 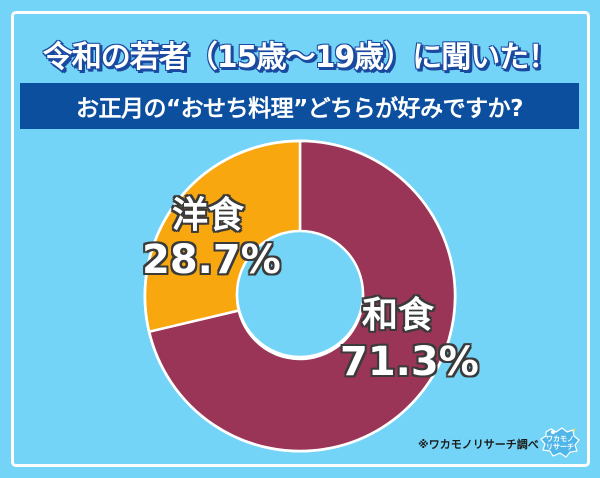 I want to click on question-banner: お正月の“おせち料理”どちらが好みですか?, so click(x=299, y=106).